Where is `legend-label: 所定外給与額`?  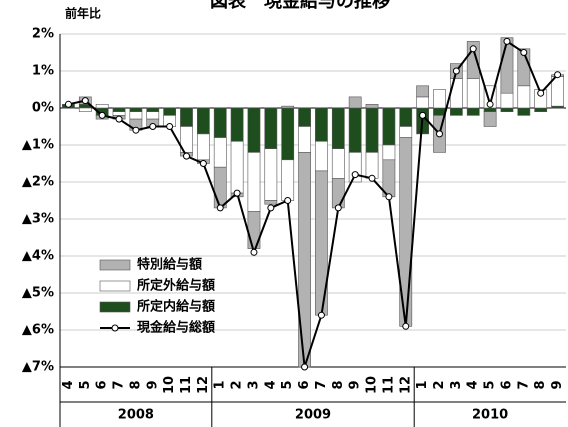
legend-label: 所定外給与額 is located at coordinates (176, 286).